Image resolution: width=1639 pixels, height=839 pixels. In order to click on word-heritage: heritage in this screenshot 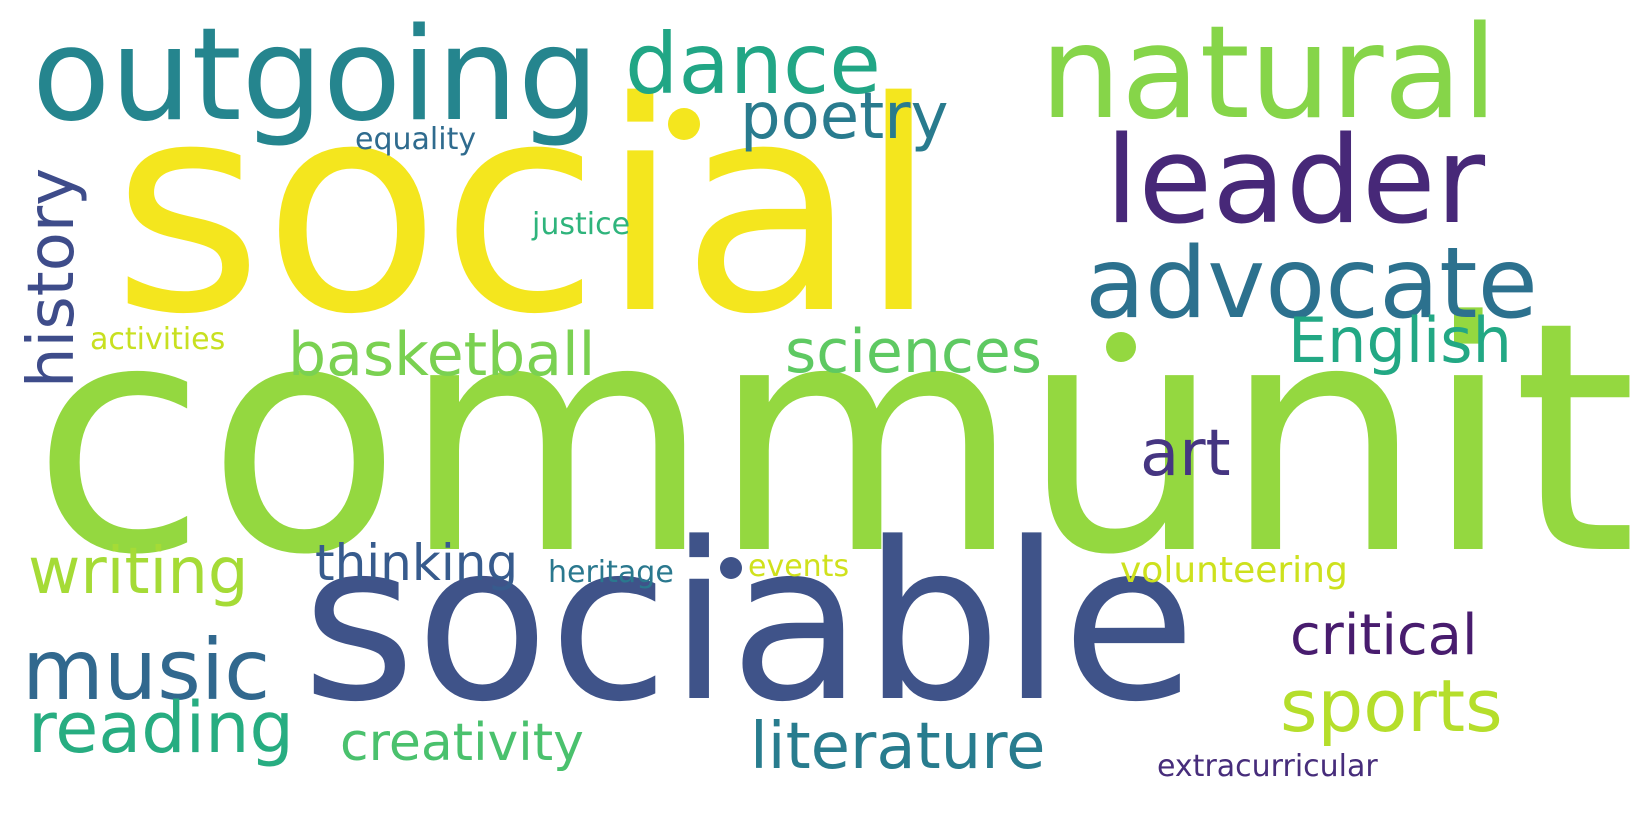, I will do `click(611, 572)`.